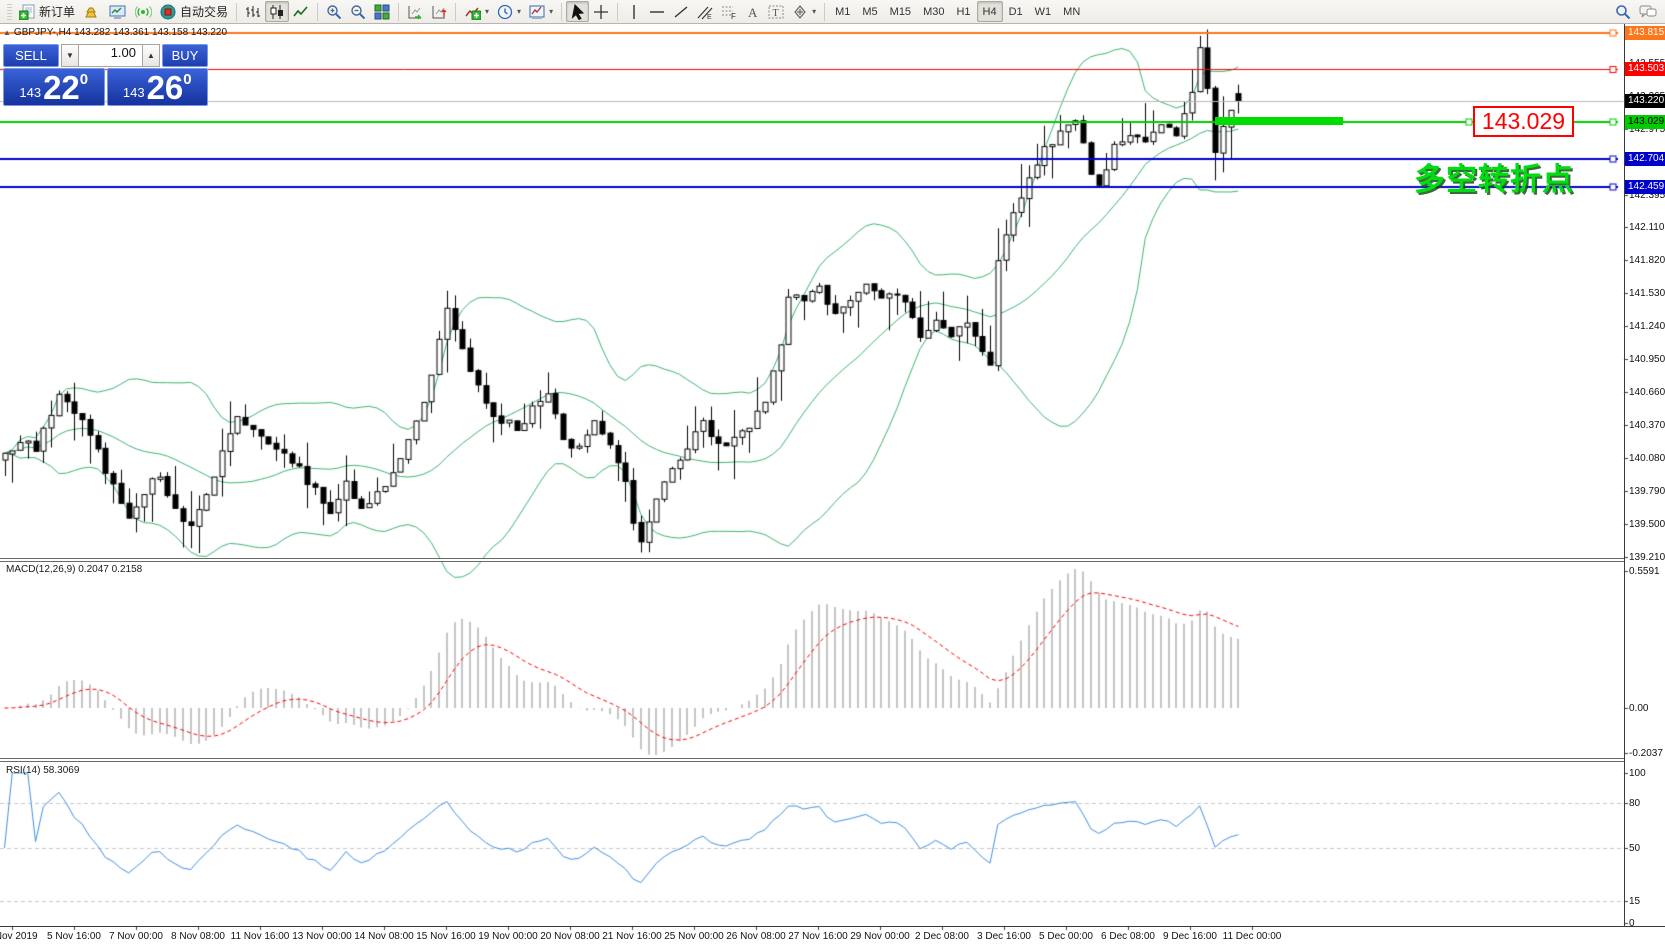 Image resolution: width=1665 pixels, height=948 pixels. I want to click on sell-quote: 143 22 0, so click(54, 87).